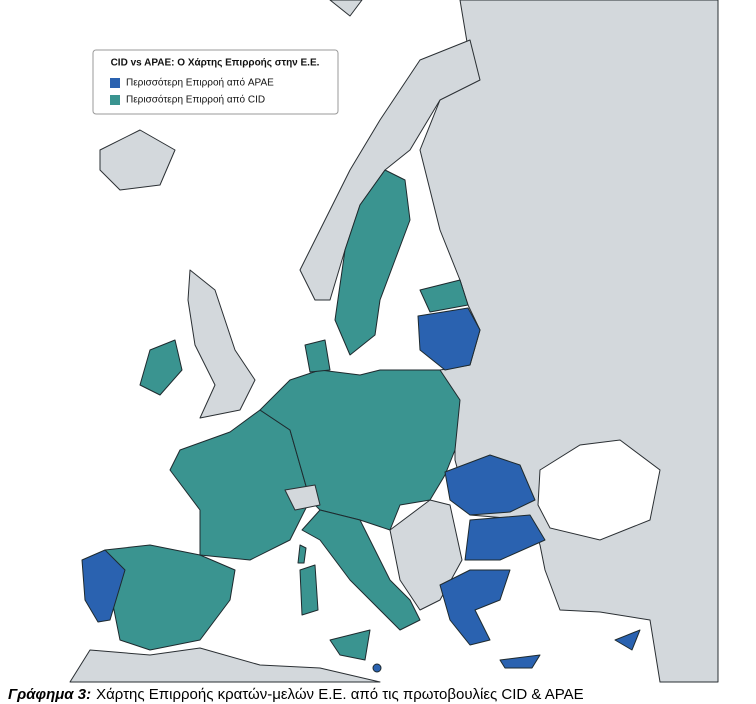 The image size is (756, 704). I want to click on france, so click(240, 485).